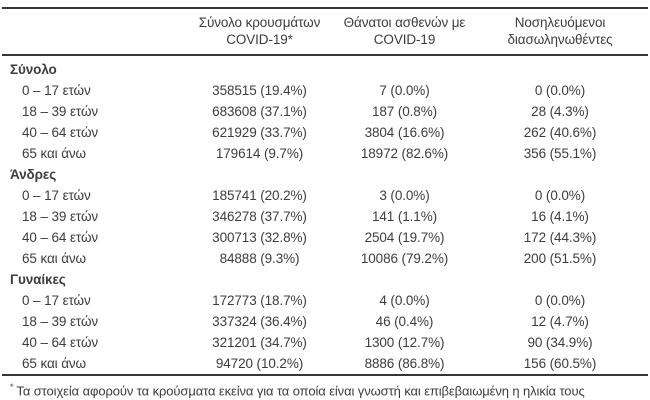  Describe the element at coordinates (560, 132) in the screenshot. I see `intubated-cell: 262 (40.6%)` at that location.